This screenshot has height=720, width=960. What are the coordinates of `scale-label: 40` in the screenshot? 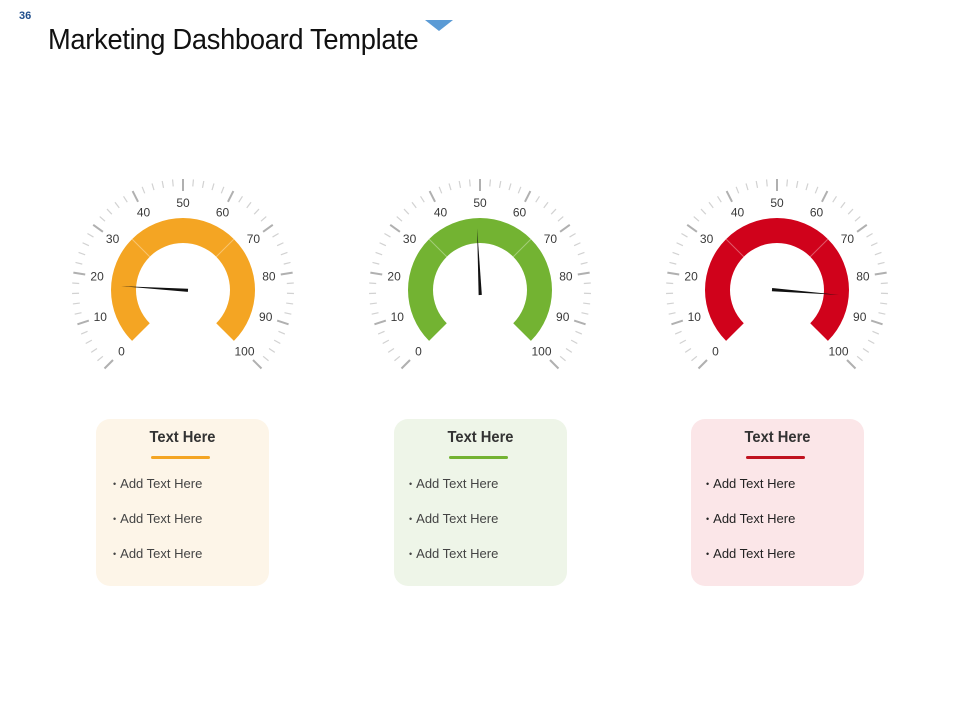 It's located at (144, 212).